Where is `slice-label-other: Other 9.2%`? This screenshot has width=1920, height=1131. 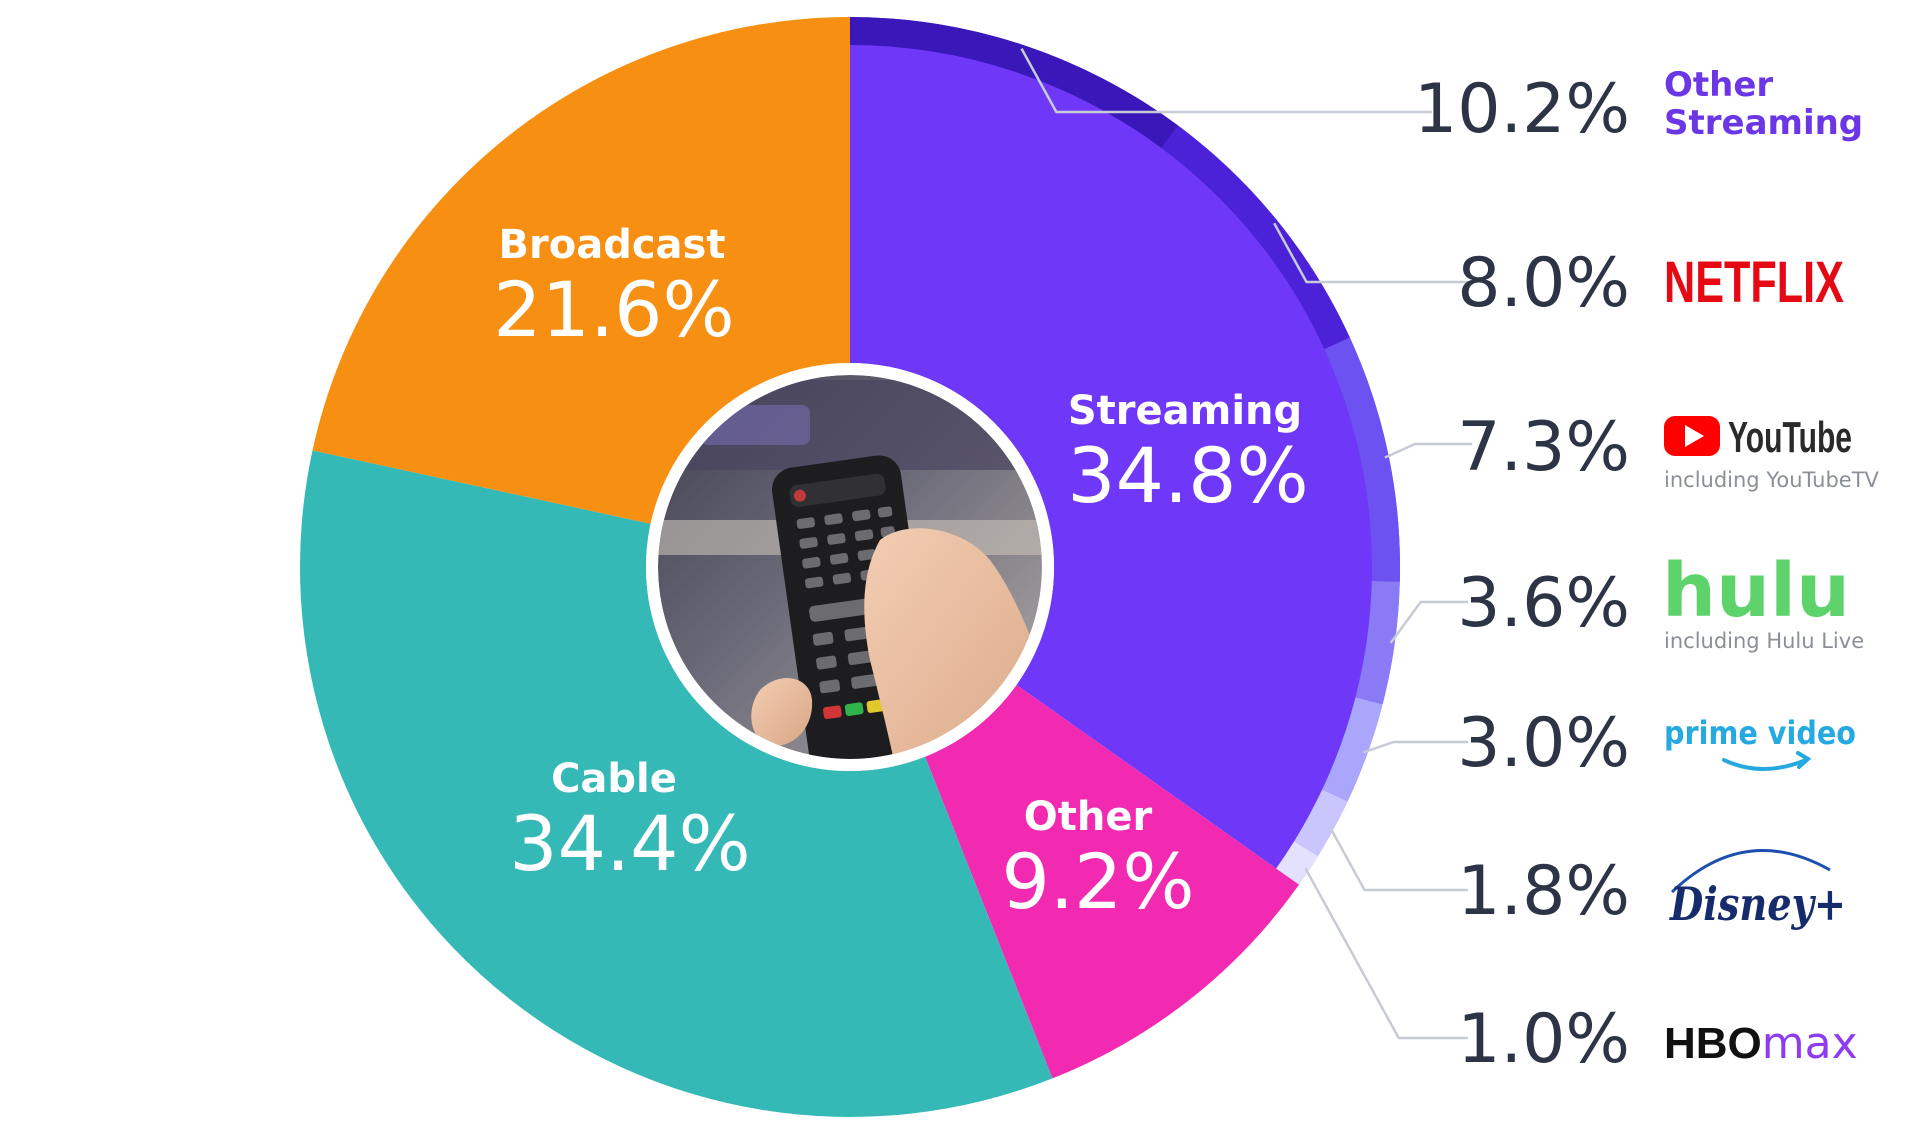 slice-label-other: Other 9.2% is located at coordinates (1097, 860).